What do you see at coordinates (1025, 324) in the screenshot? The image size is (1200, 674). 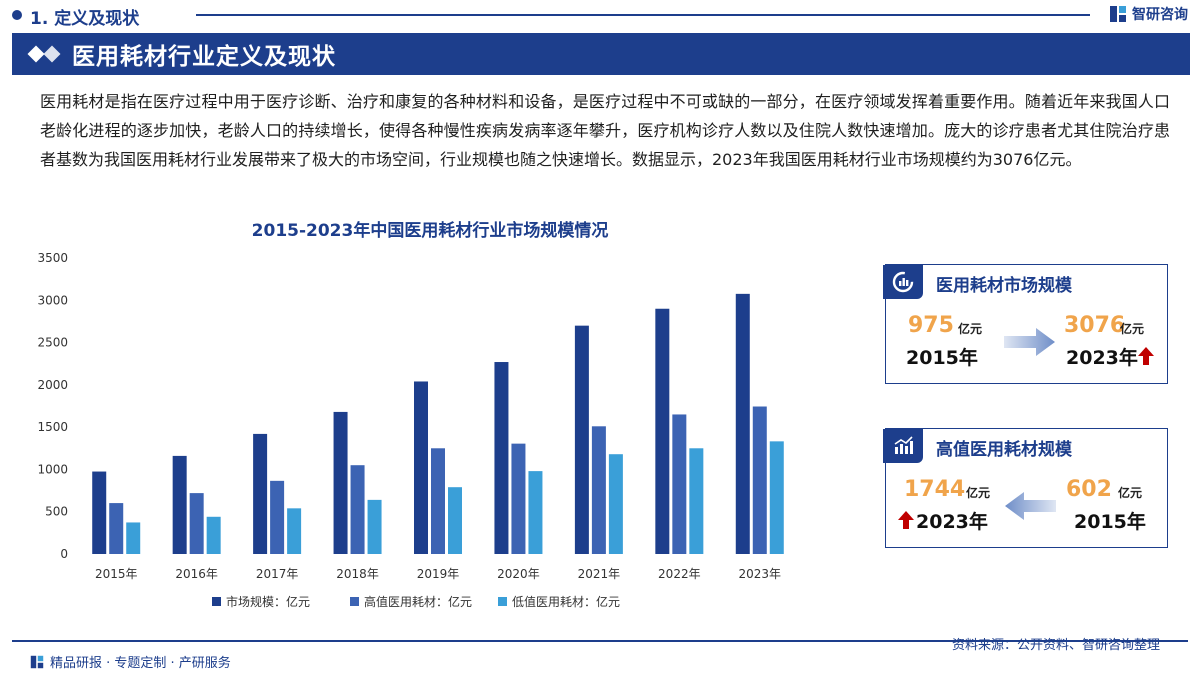 I see `market-size-card: 医用耗材市场规模 975 亿元 2015年 3076 亿元 2023年` at bounding box center [1025, 324].